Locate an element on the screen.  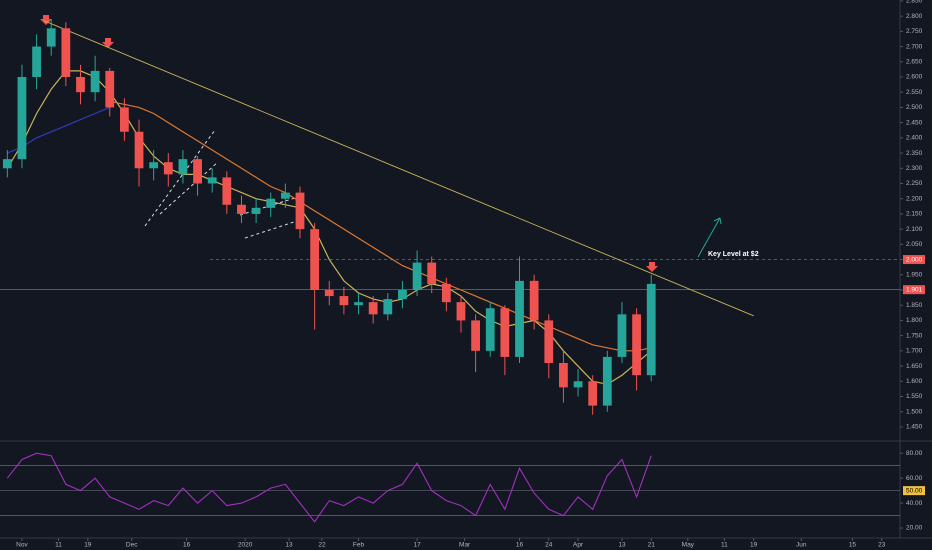
rsi-line is located at coordinates (329, 487).